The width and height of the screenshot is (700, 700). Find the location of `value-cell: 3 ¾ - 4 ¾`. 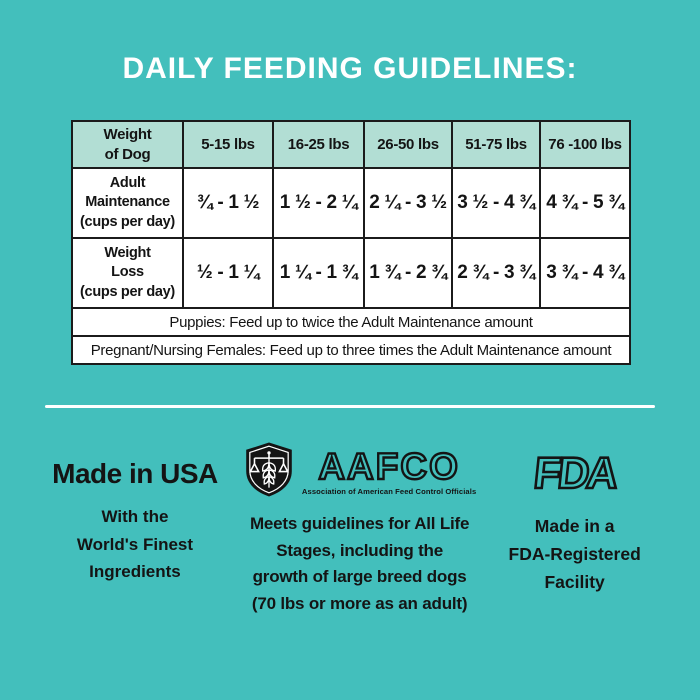

value-cell: 3 ¾ - 4 ¾ is located at coordinates (585, 273).